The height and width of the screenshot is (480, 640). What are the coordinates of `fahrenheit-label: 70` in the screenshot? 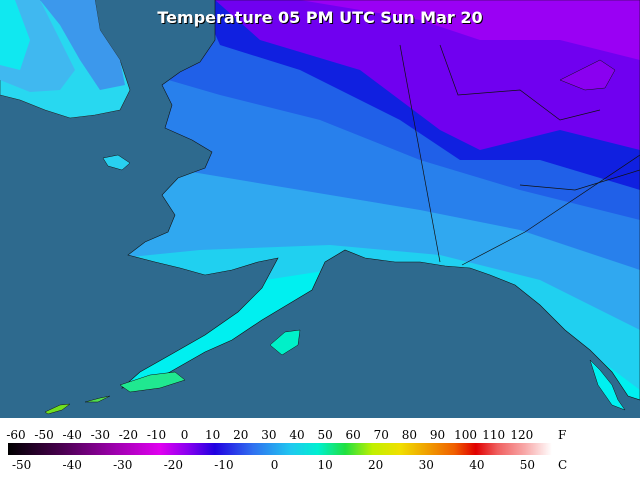 It's located at (381, 435).